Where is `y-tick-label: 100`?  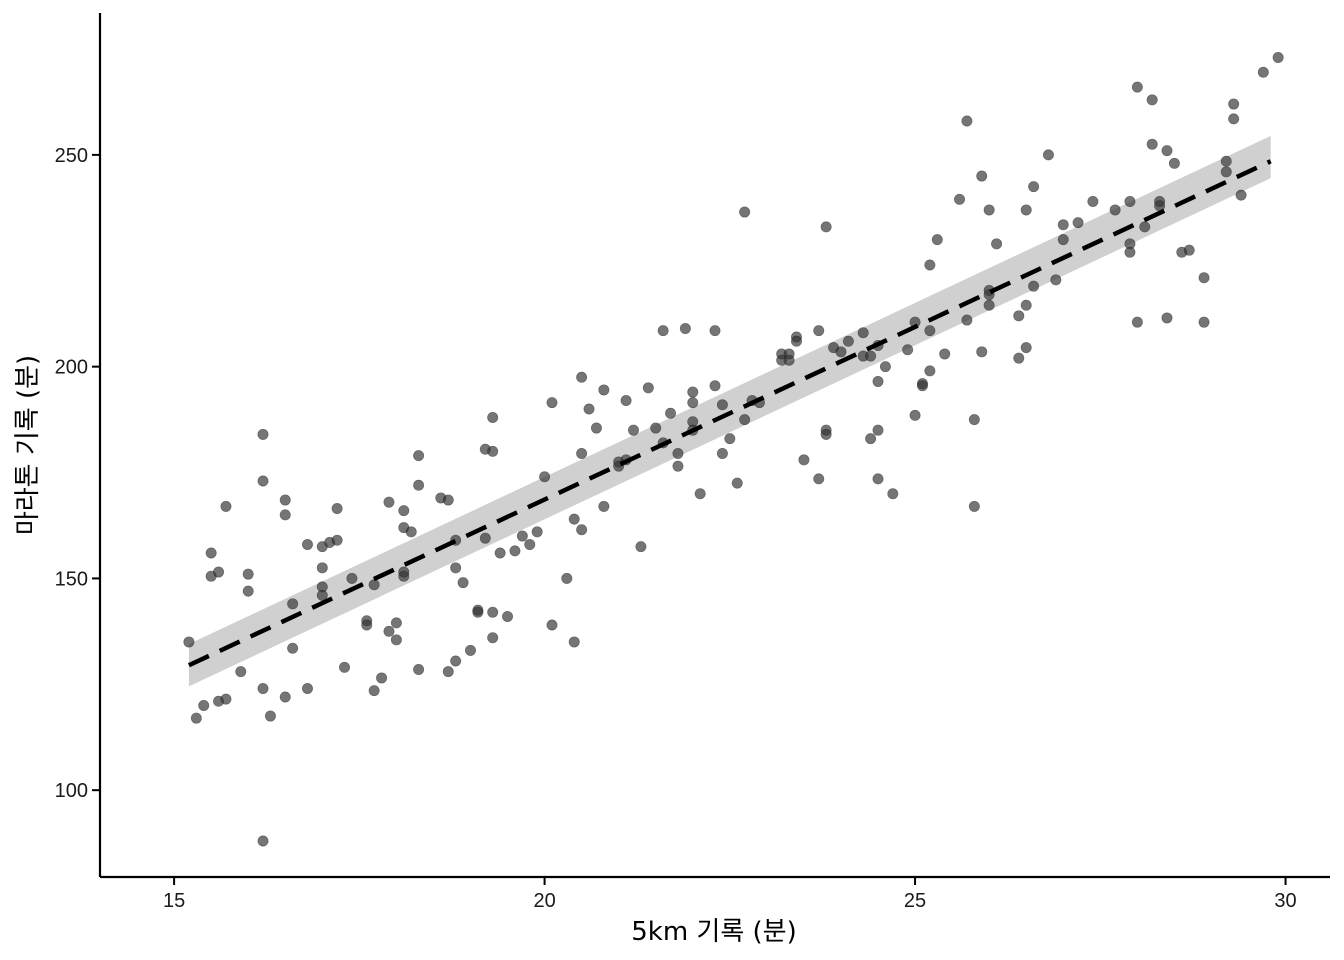 y-tick-label: 100 is located at coordinates (71, 791).